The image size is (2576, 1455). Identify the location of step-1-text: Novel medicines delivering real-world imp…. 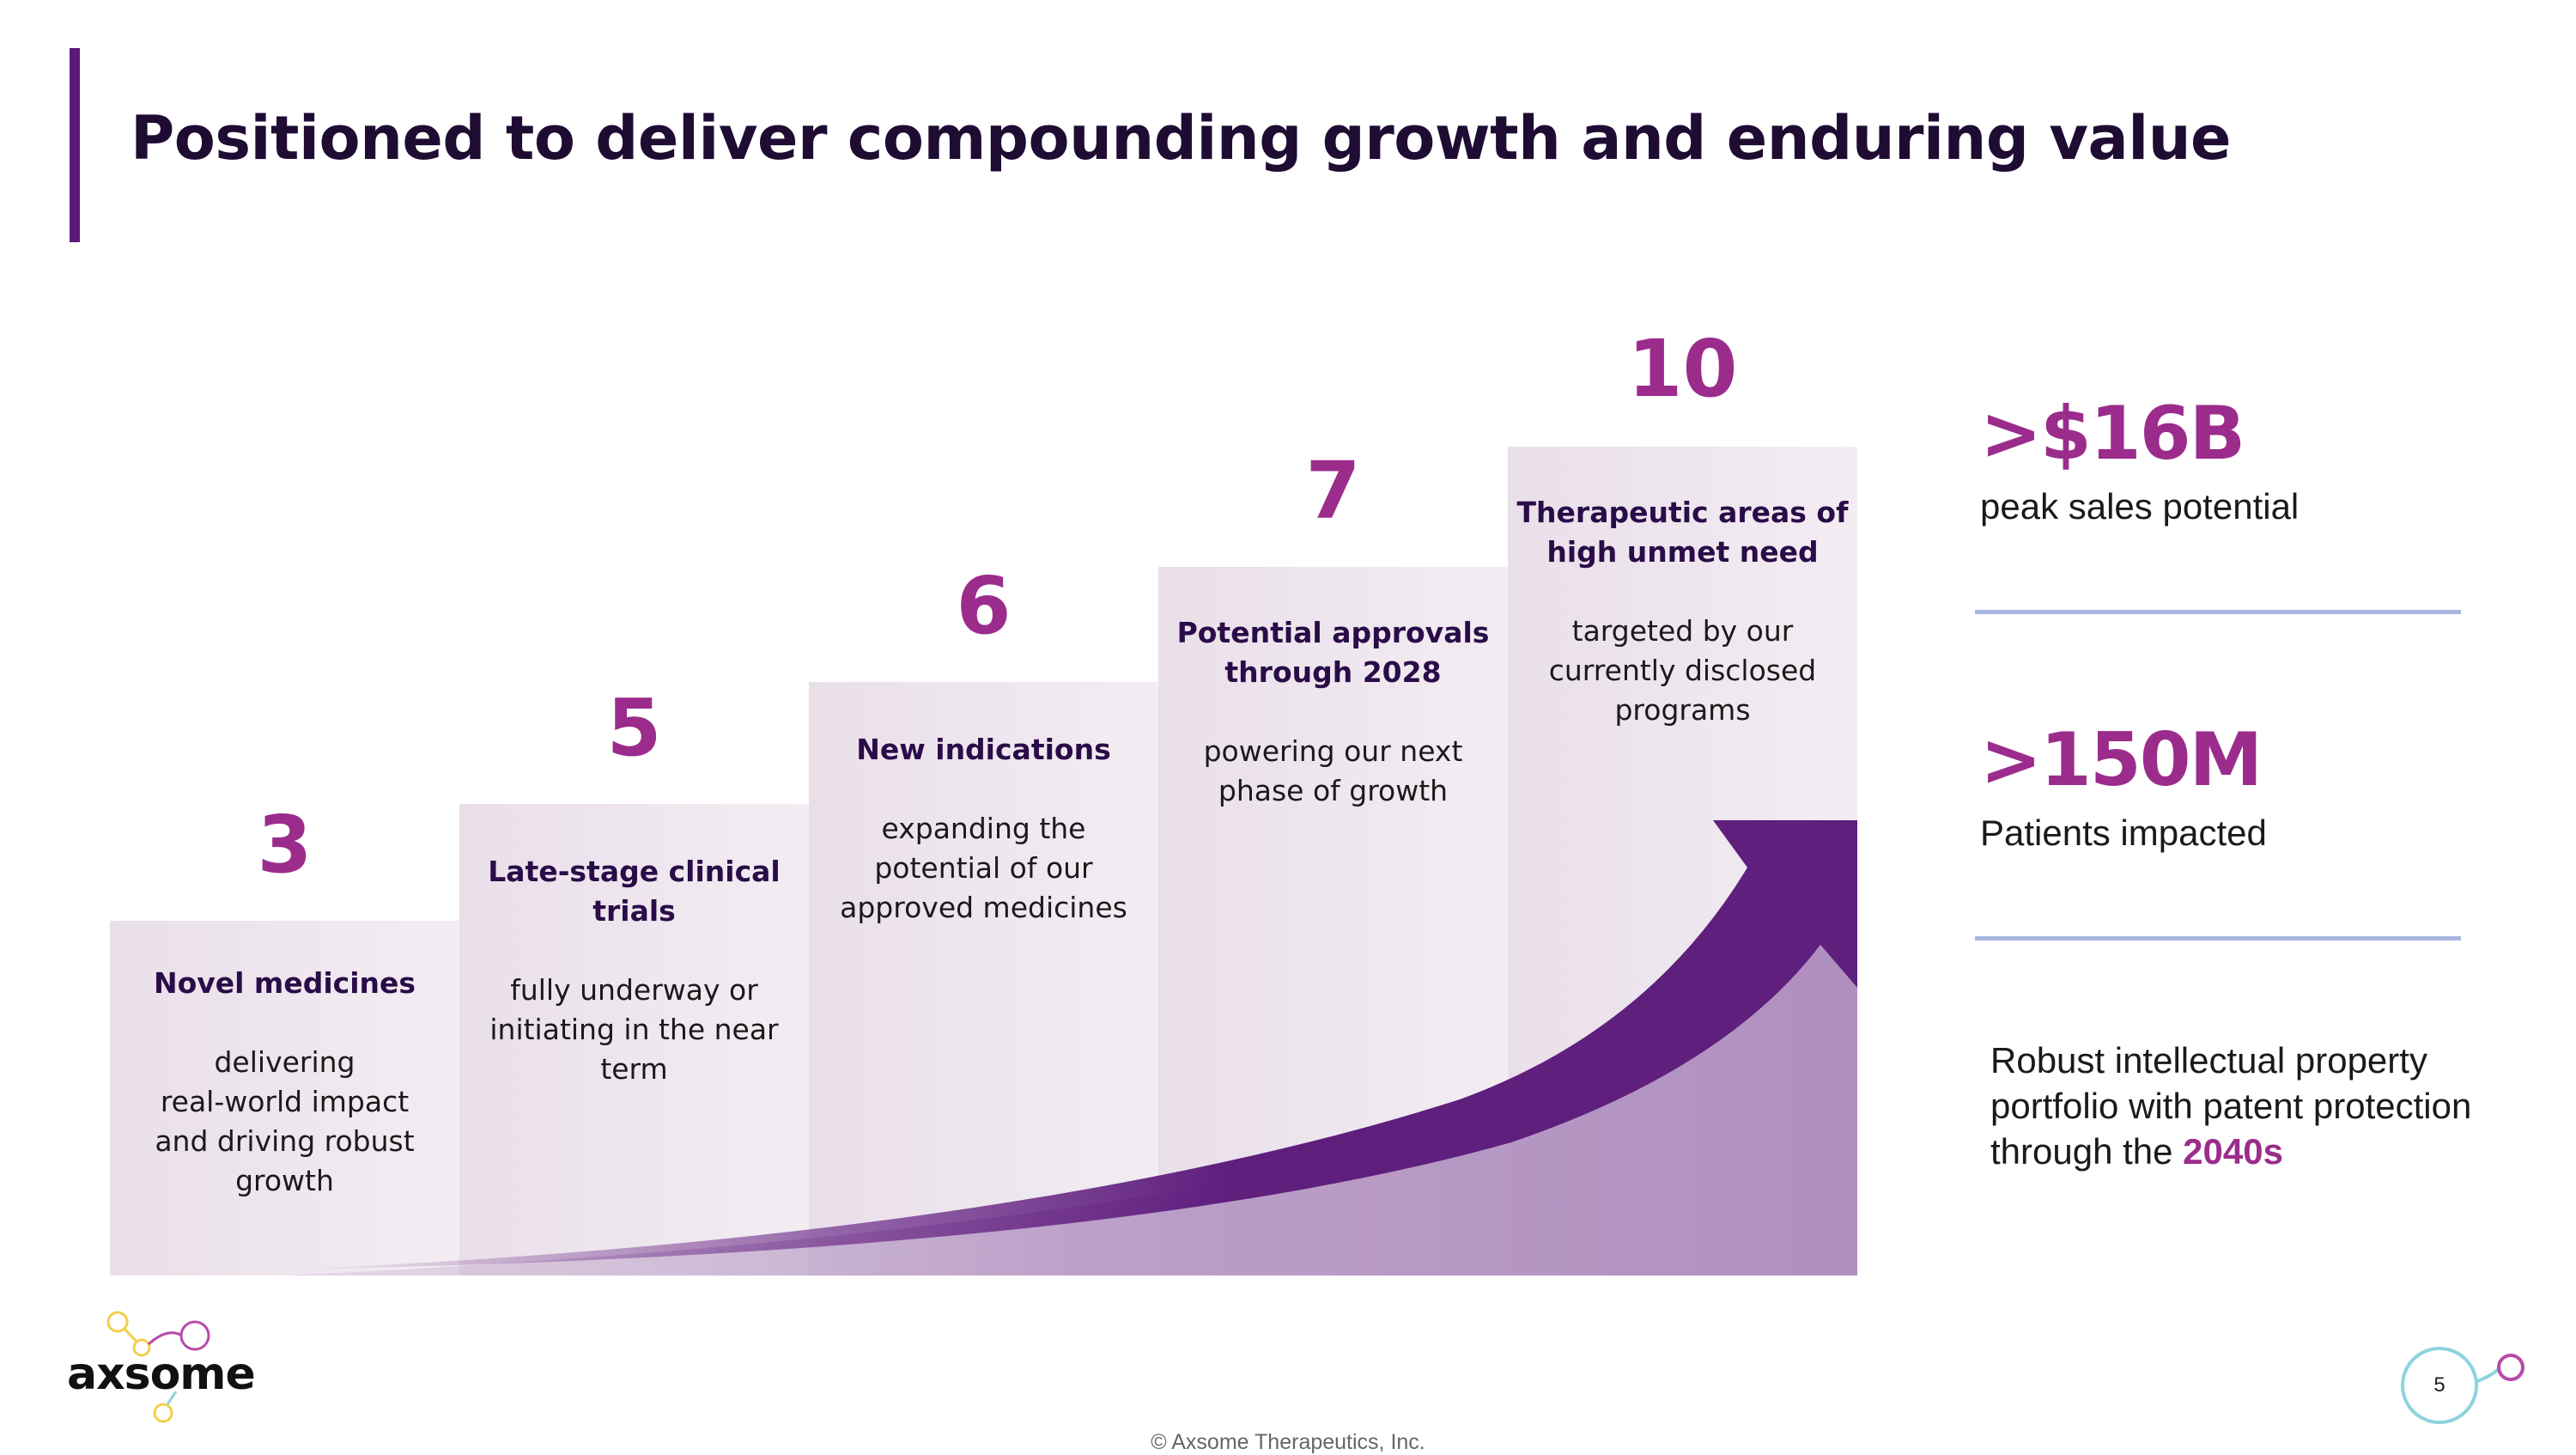
(284, 1082).